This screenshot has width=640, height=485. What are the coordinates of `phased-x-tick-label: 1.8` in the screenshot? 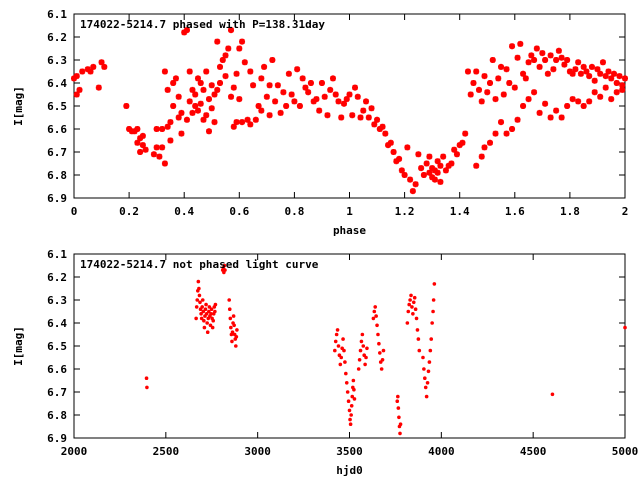 It's located at (570, 211).